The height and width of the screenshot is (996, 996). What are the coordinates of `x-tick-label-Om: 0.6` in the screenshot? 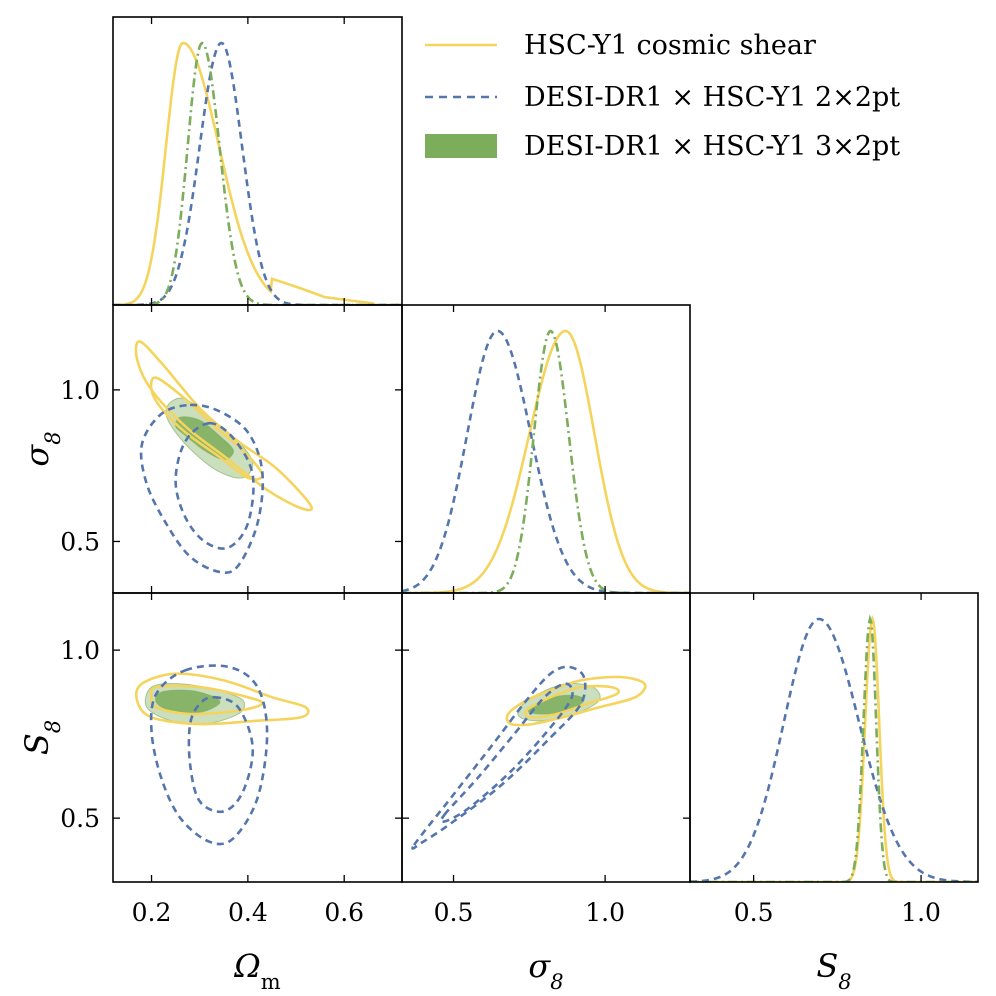 It's located at (344, 912).